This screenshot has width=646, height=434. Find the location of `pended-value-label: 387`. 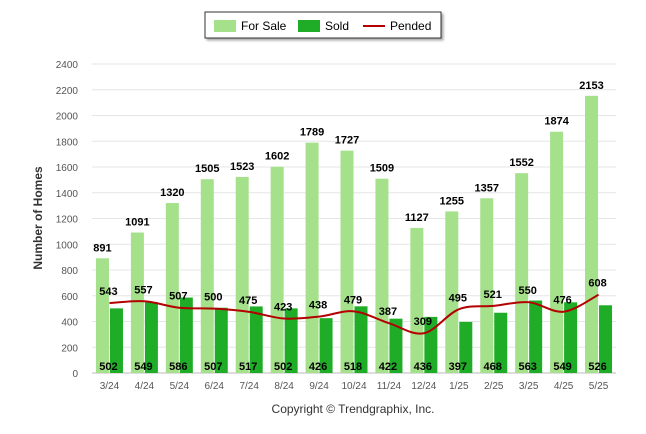

pended-value-label: 387 is located at coordinates (388, 312).